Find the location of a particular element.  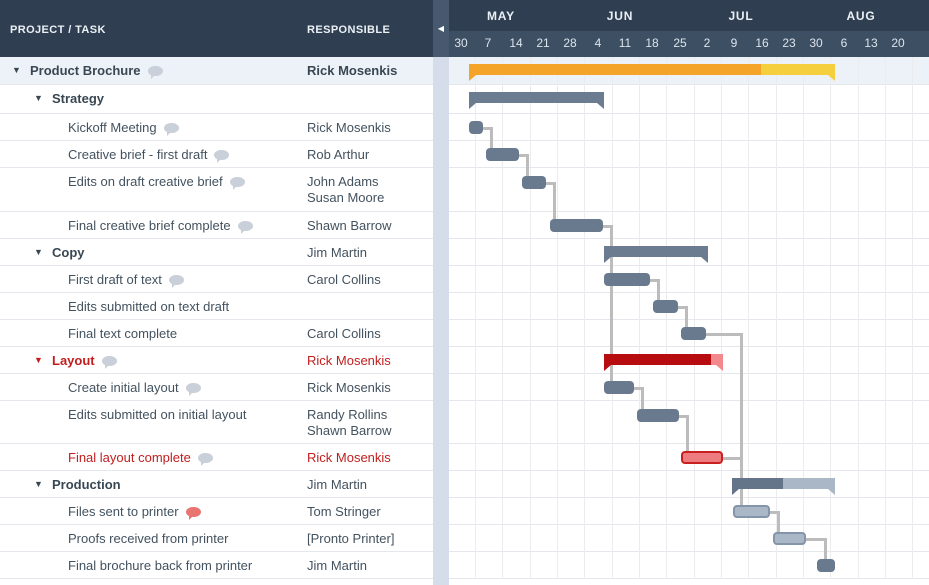

table-row: First draft of text Carol Collins is located at coordinates (216, 279).